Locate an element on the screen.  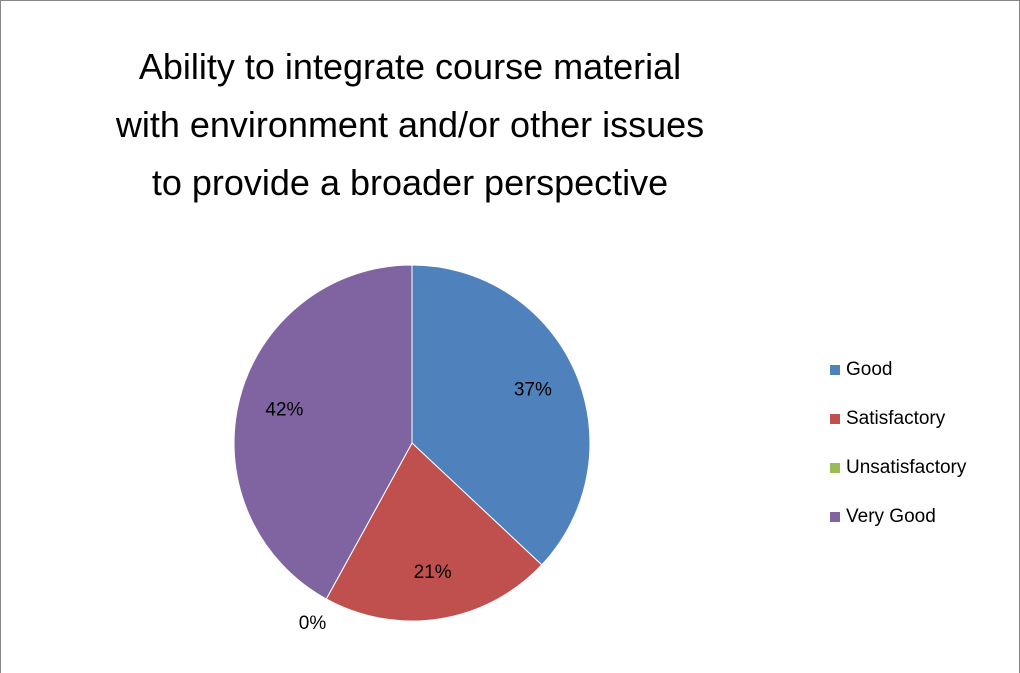
data-label: 21% is located at coordinates (433, 572).